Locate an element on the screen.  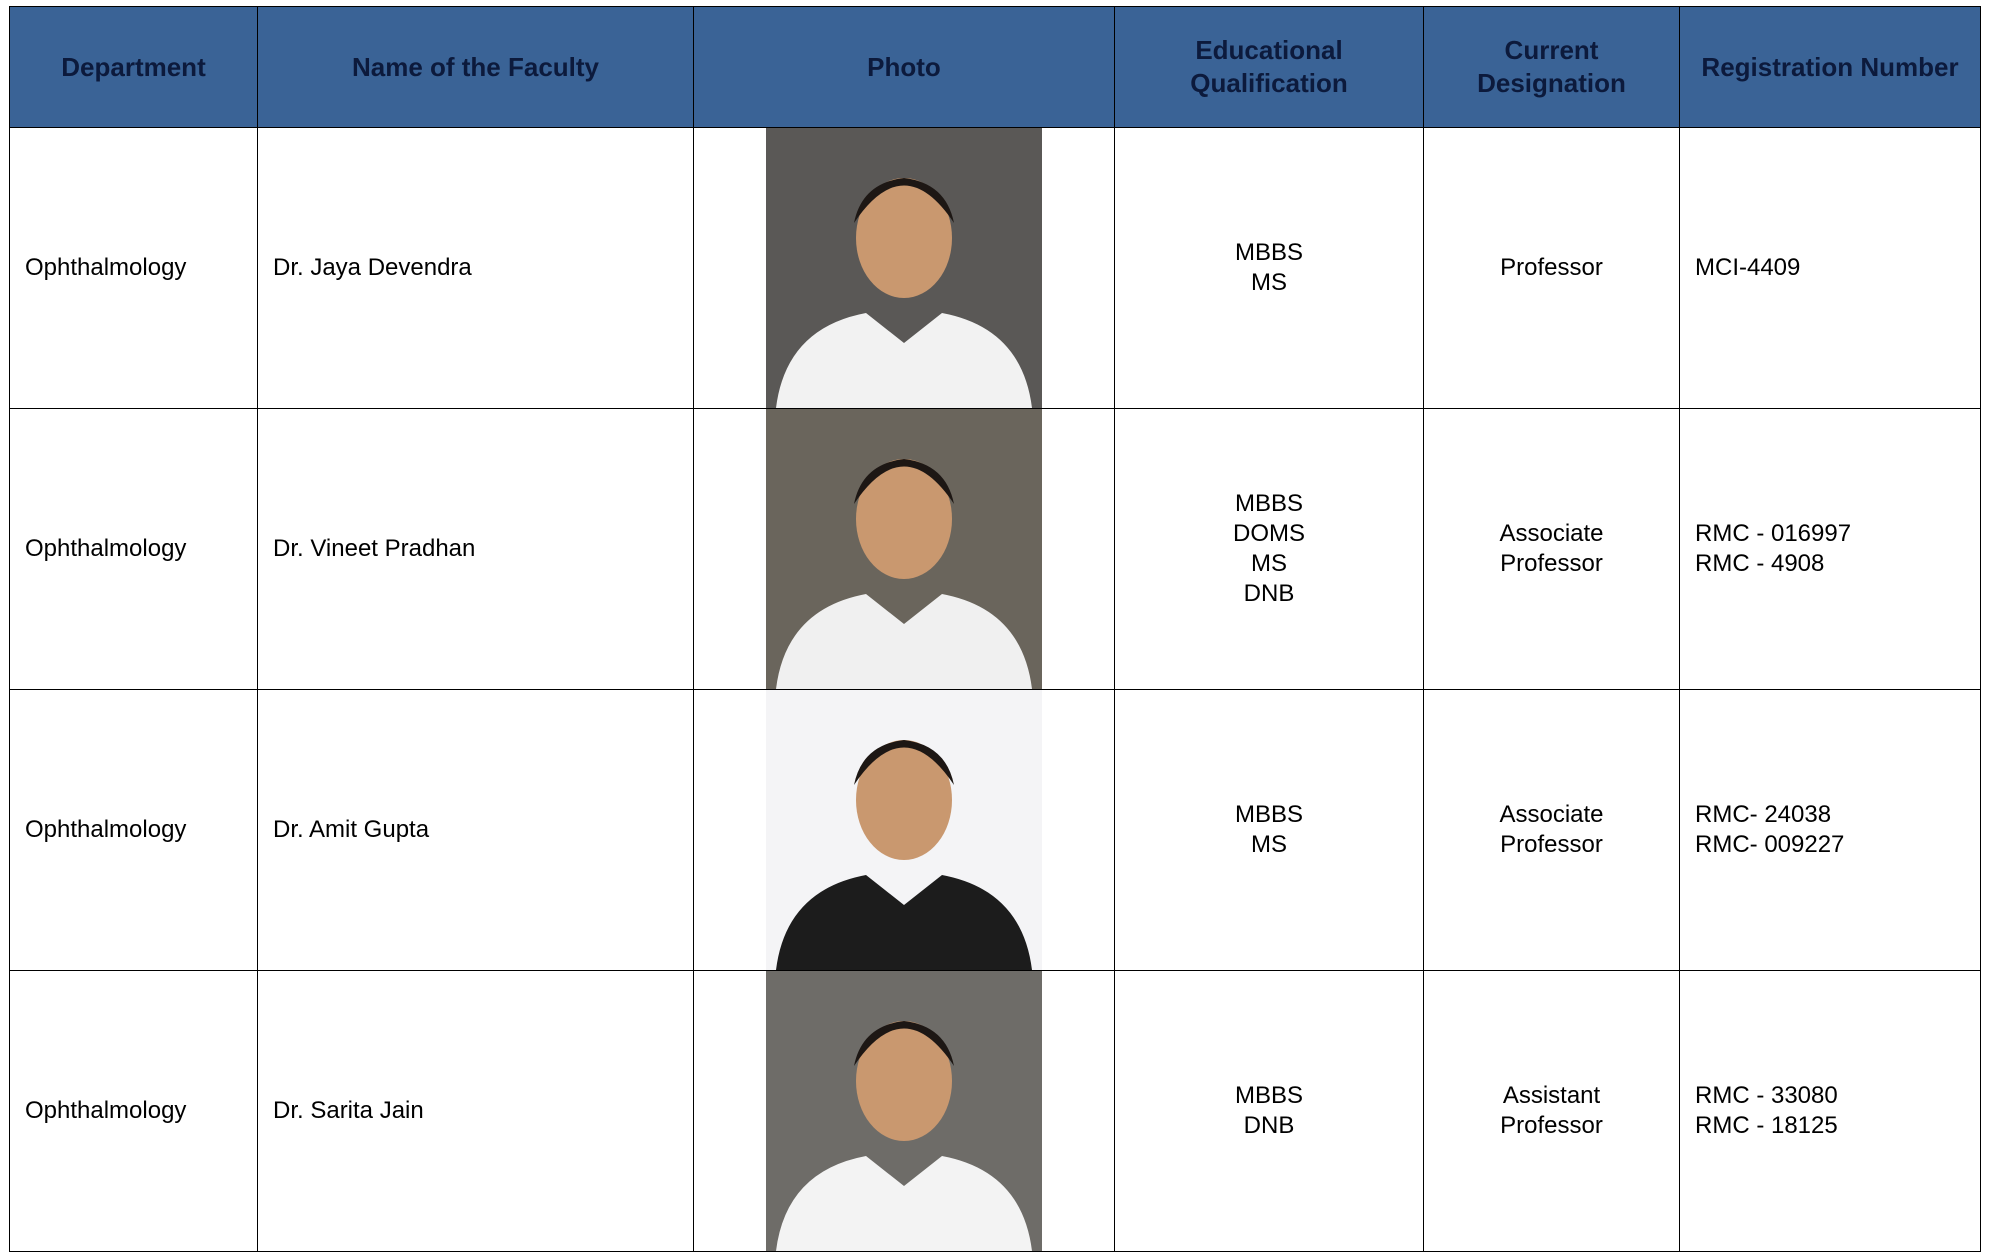
name-cell: Dr. Sarita Jain is located at coordinates (475, 1111).